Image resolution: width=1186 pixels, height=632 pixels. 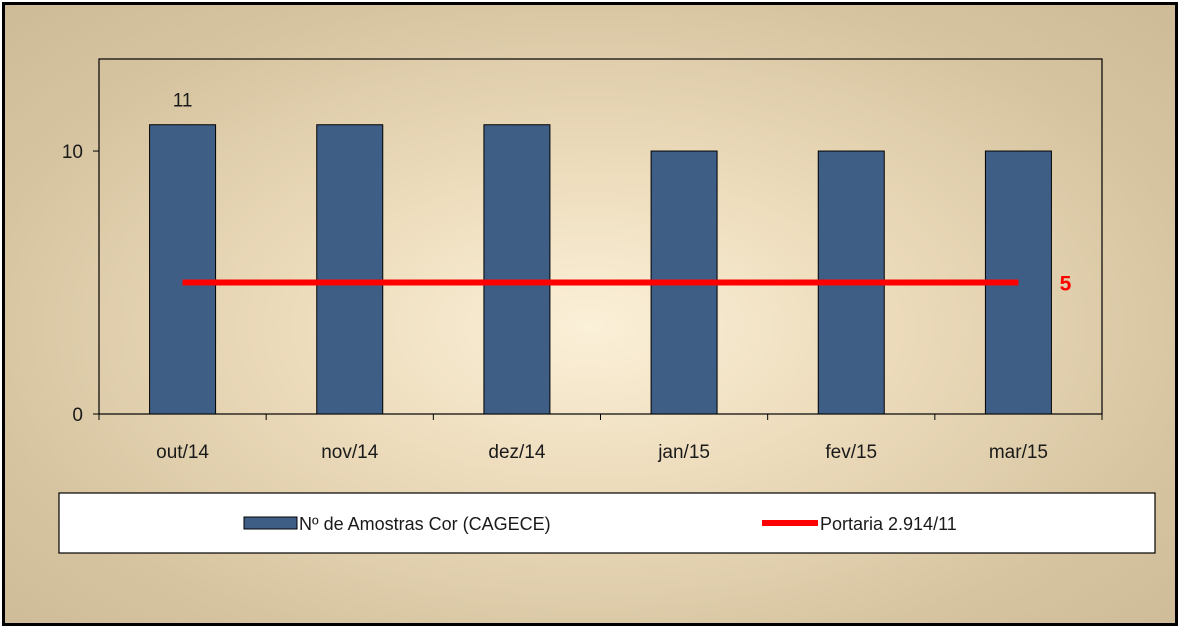 I want to click on bar-data-label: 11, so click(x=183, y=101).